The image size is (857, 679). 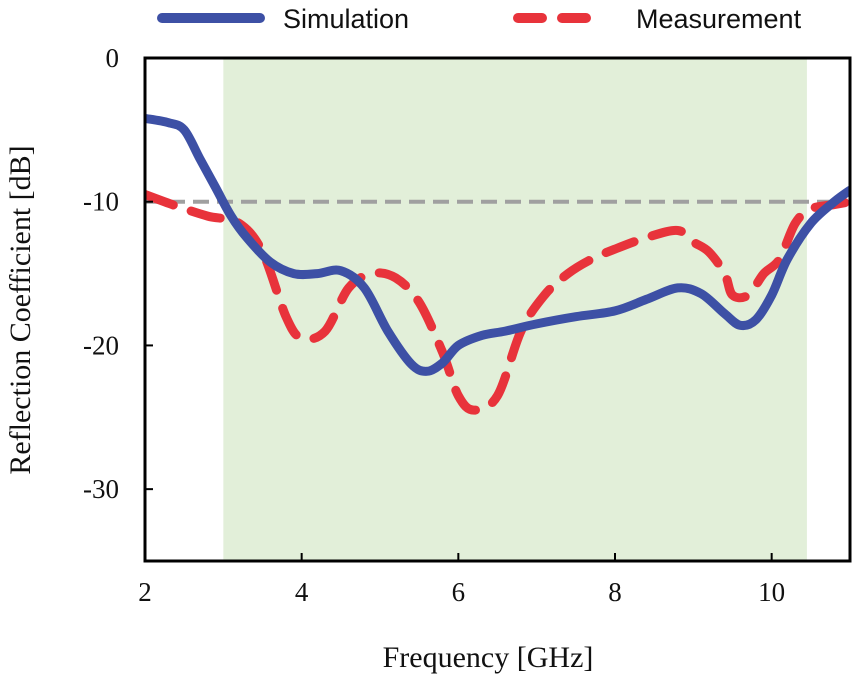 What do you see at coordinates (113, 58) in the screenshot?
I see `y-tick-label: 0` at bounding box center [113, 58].